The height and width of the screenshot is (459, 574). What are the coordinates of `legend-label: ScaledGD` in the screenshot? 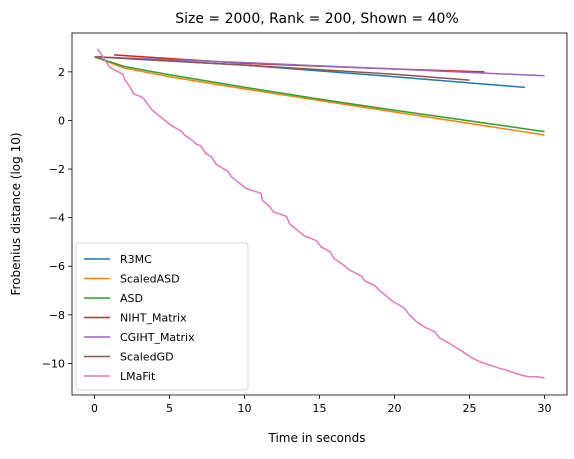 It's located at (147, 357).